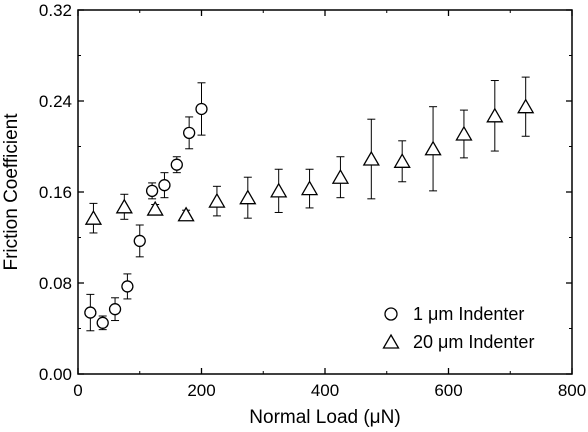  I want to click on y-tick-label: 0.24, so click(55, 101).